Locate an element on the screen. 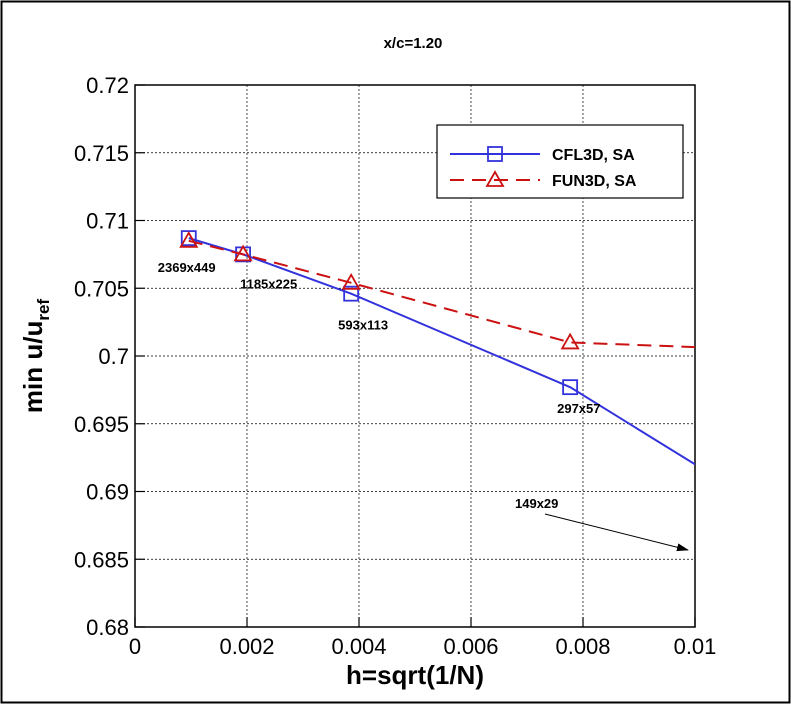 Image resolution: width=791 pixels, height=709 pixels. y-tick-label: 0.72 is located at coordinates (107, 85).